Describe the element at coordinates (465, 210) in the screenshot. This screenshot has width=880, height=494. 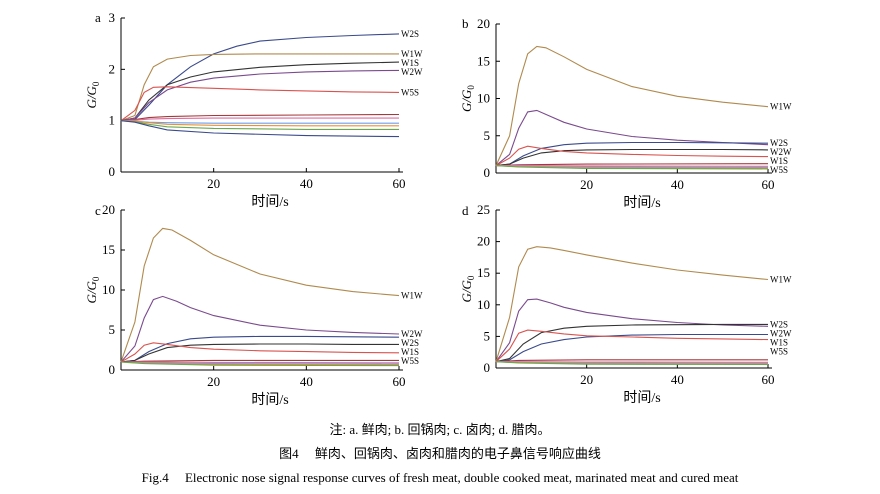
I see `panel-label: d` at that location.